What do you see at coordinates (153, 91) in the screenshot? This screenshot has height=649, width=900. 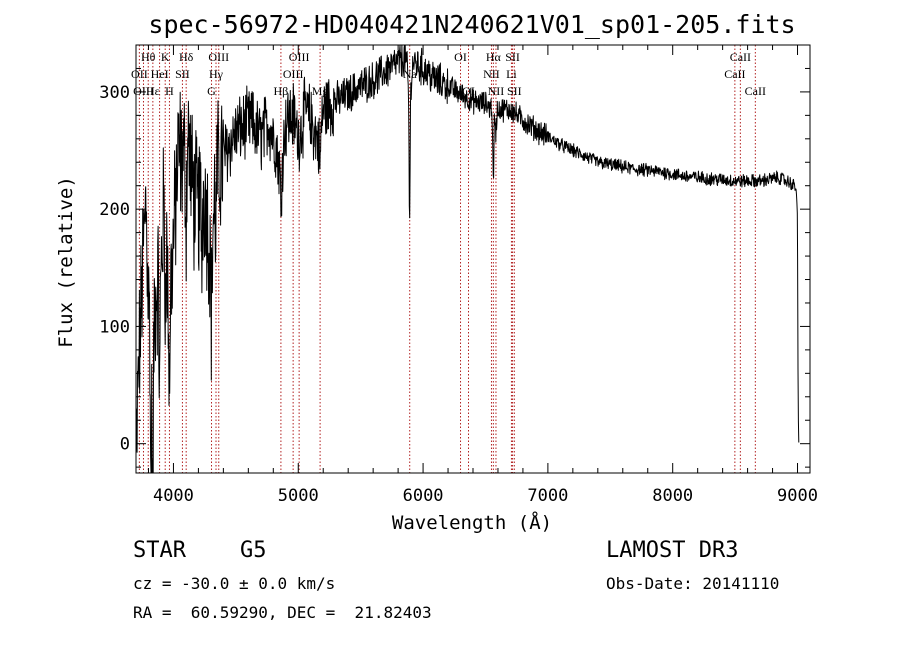 I see `line-marker-label: Hε` at bounding box center [153, 91].